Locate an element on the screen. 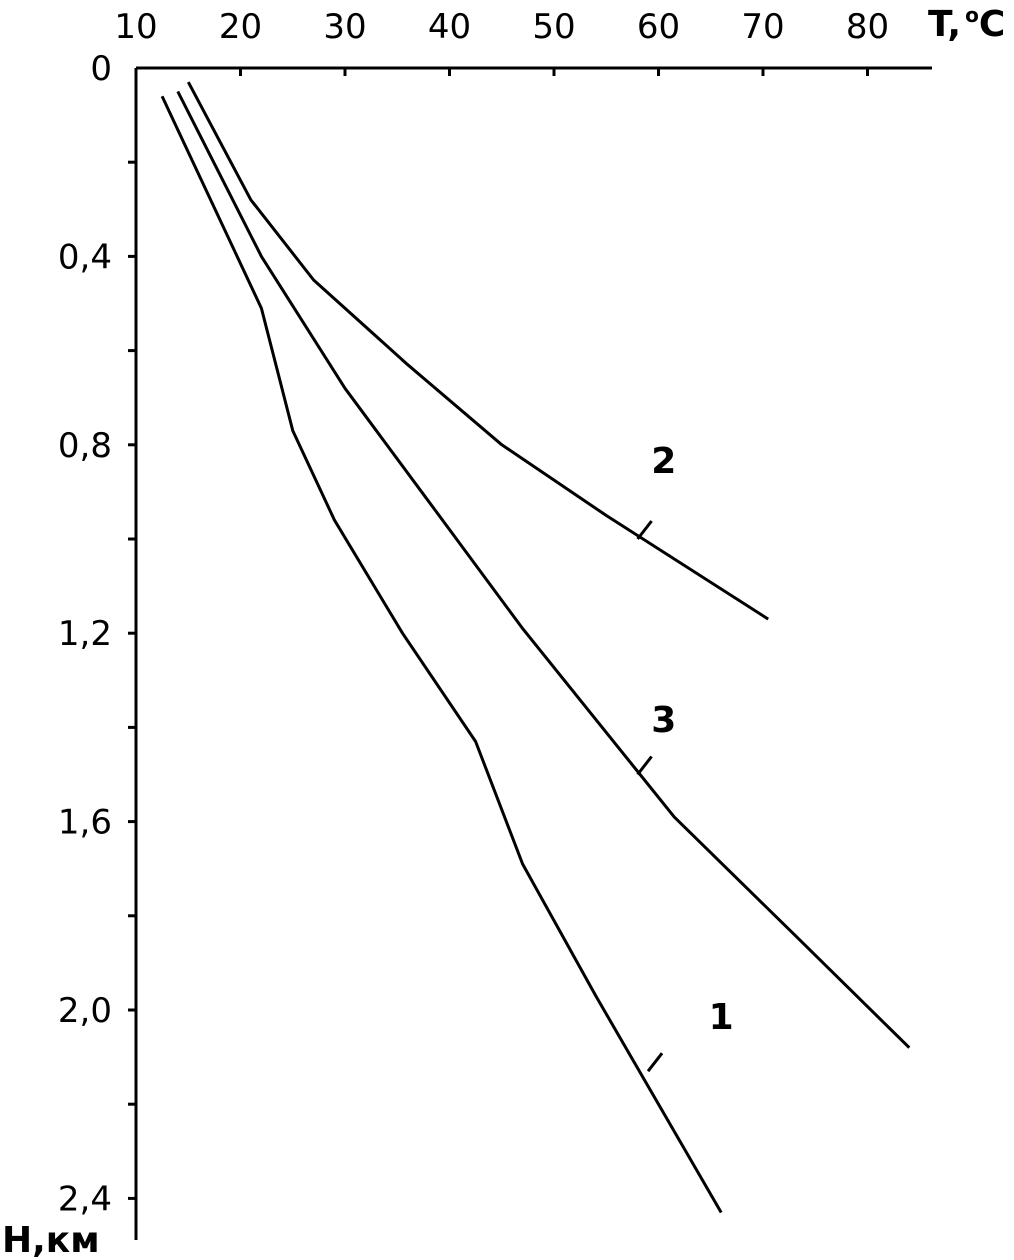 The height and width of the screenshot is (1260, 1014). x-axis-title-main: T, is located at coordinates (944, 24).